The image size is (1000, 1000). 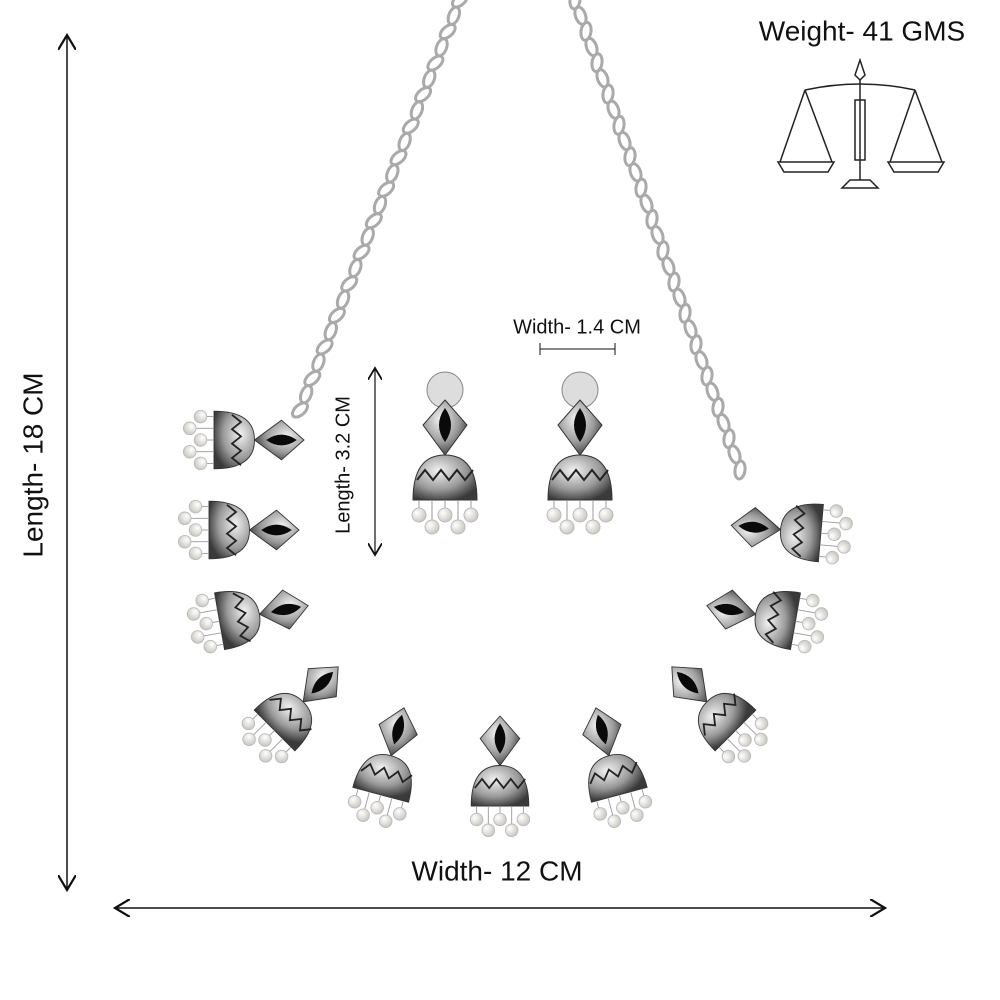 What do you see at coordinates (577, 327) in the screenshot?
I see `earring-width-label: Width- 1.4 CM` at bounding box center [577, 327].